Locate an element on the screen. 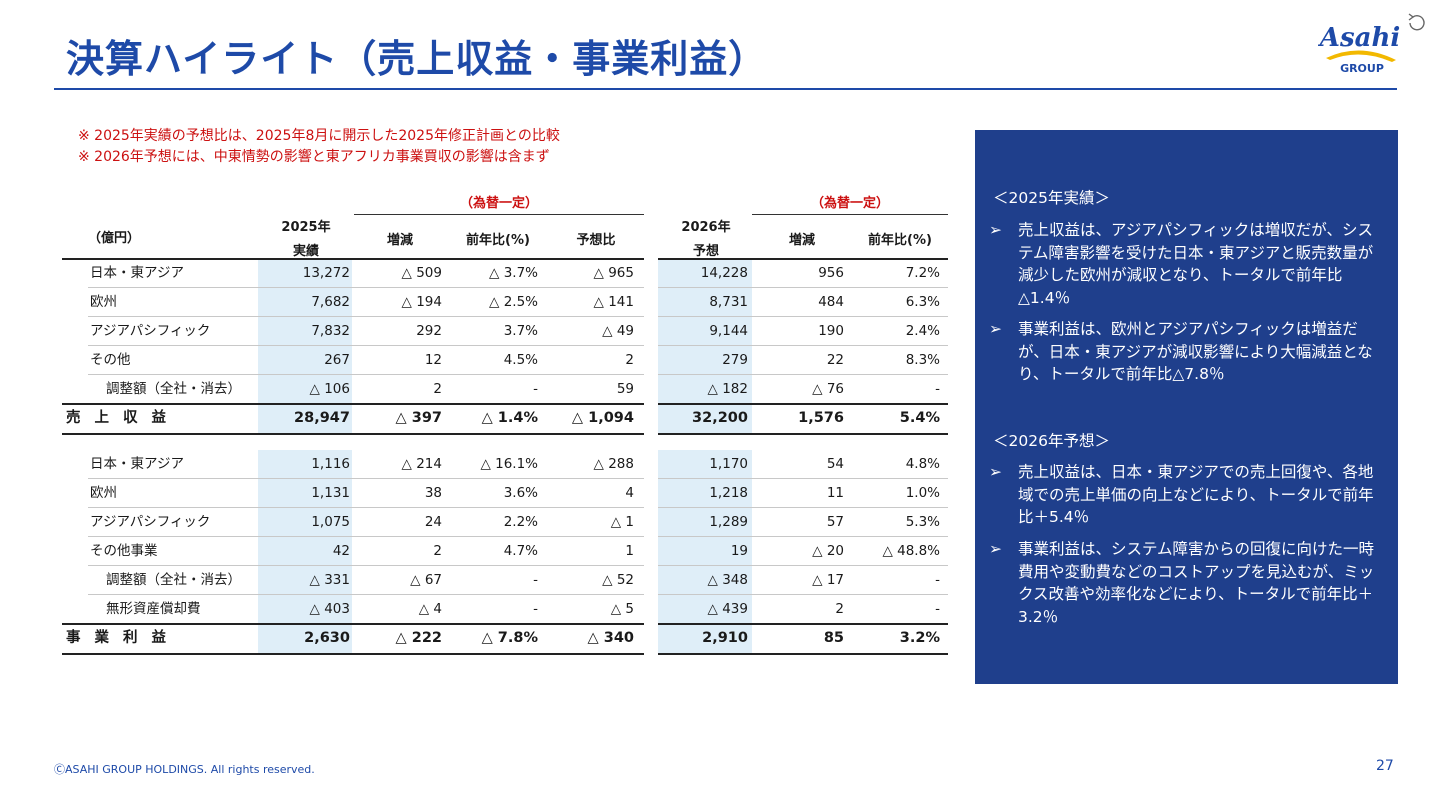 The height and width of the screenshot is (810, 1440). cell-vsf: 59 is located at coordinates (625, 389).